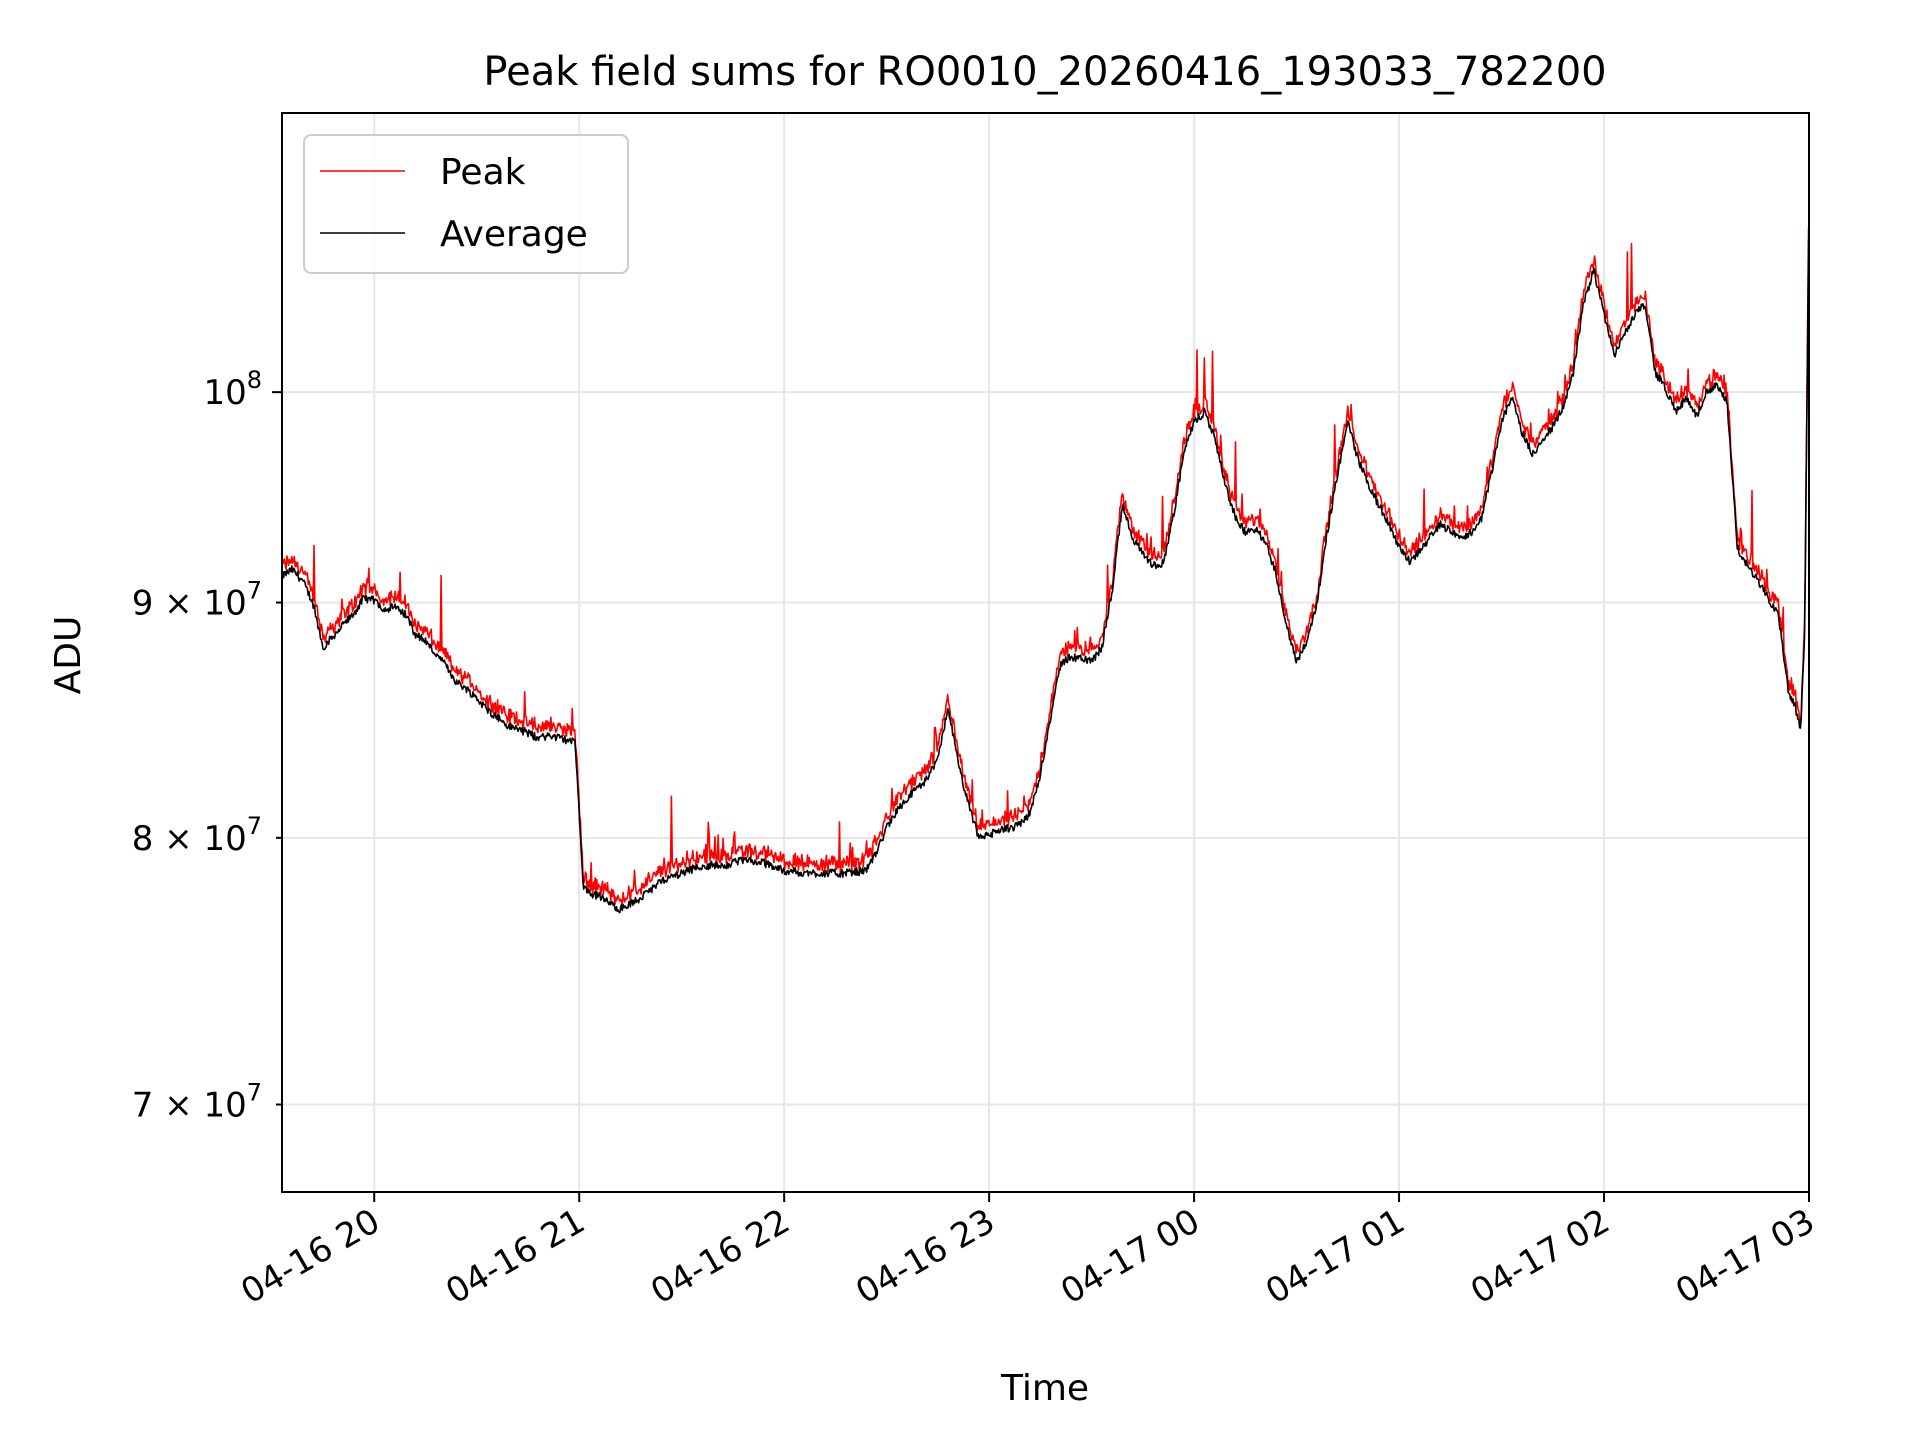  I want to click on legend: Peak Average, so click(466, 204).